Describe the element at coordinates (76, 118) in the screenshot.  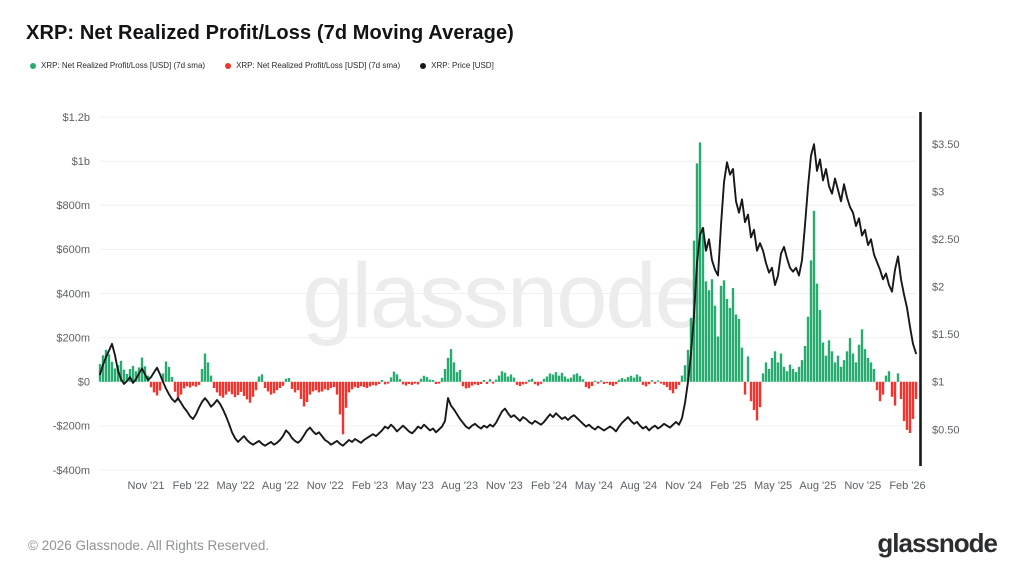
I see `left-axis-tick-label: $1.2b` at that location.